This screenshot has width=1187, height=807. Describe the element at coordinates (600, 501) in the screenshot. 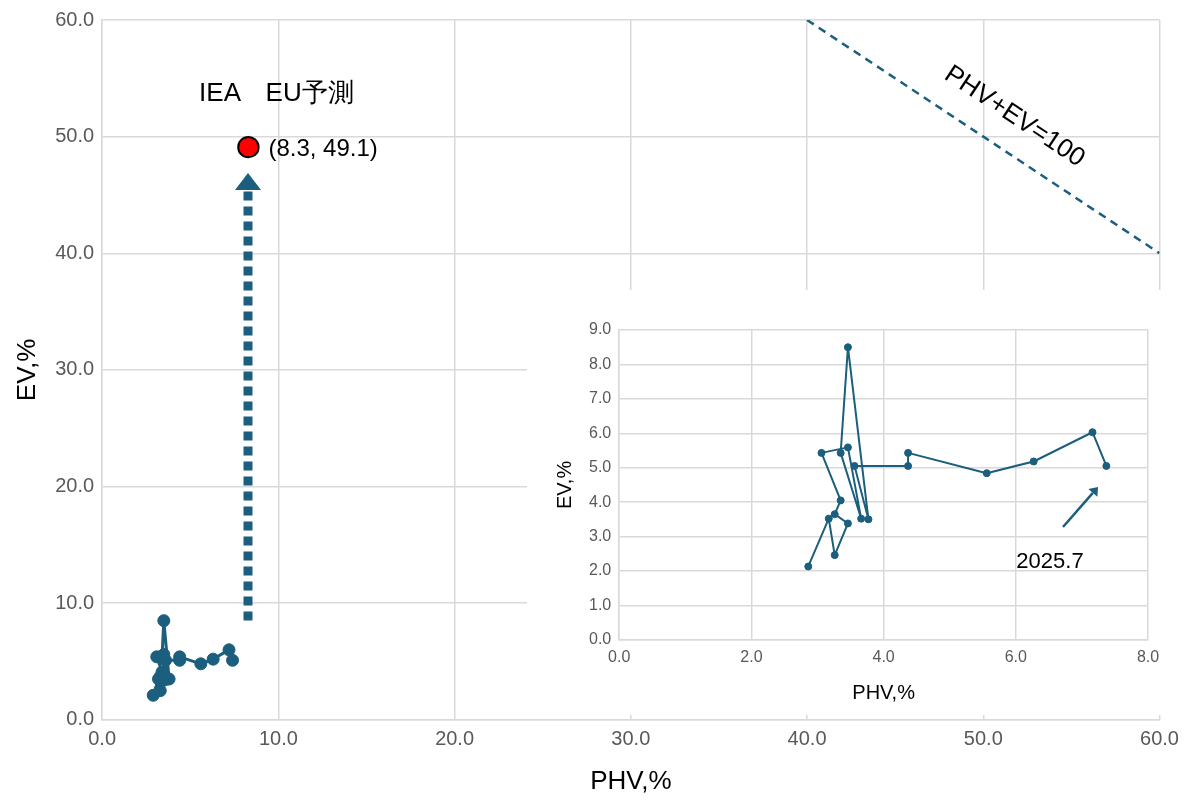

I see `y-tick-label: 4.0` at that location.